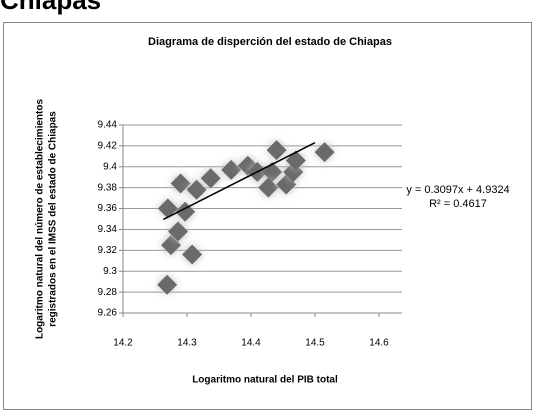 The width and height of the screenshot is (536, 418). Describe the element at coordinates (50, 7) in the screenshot. I see `heading: Chiapas` at that location.